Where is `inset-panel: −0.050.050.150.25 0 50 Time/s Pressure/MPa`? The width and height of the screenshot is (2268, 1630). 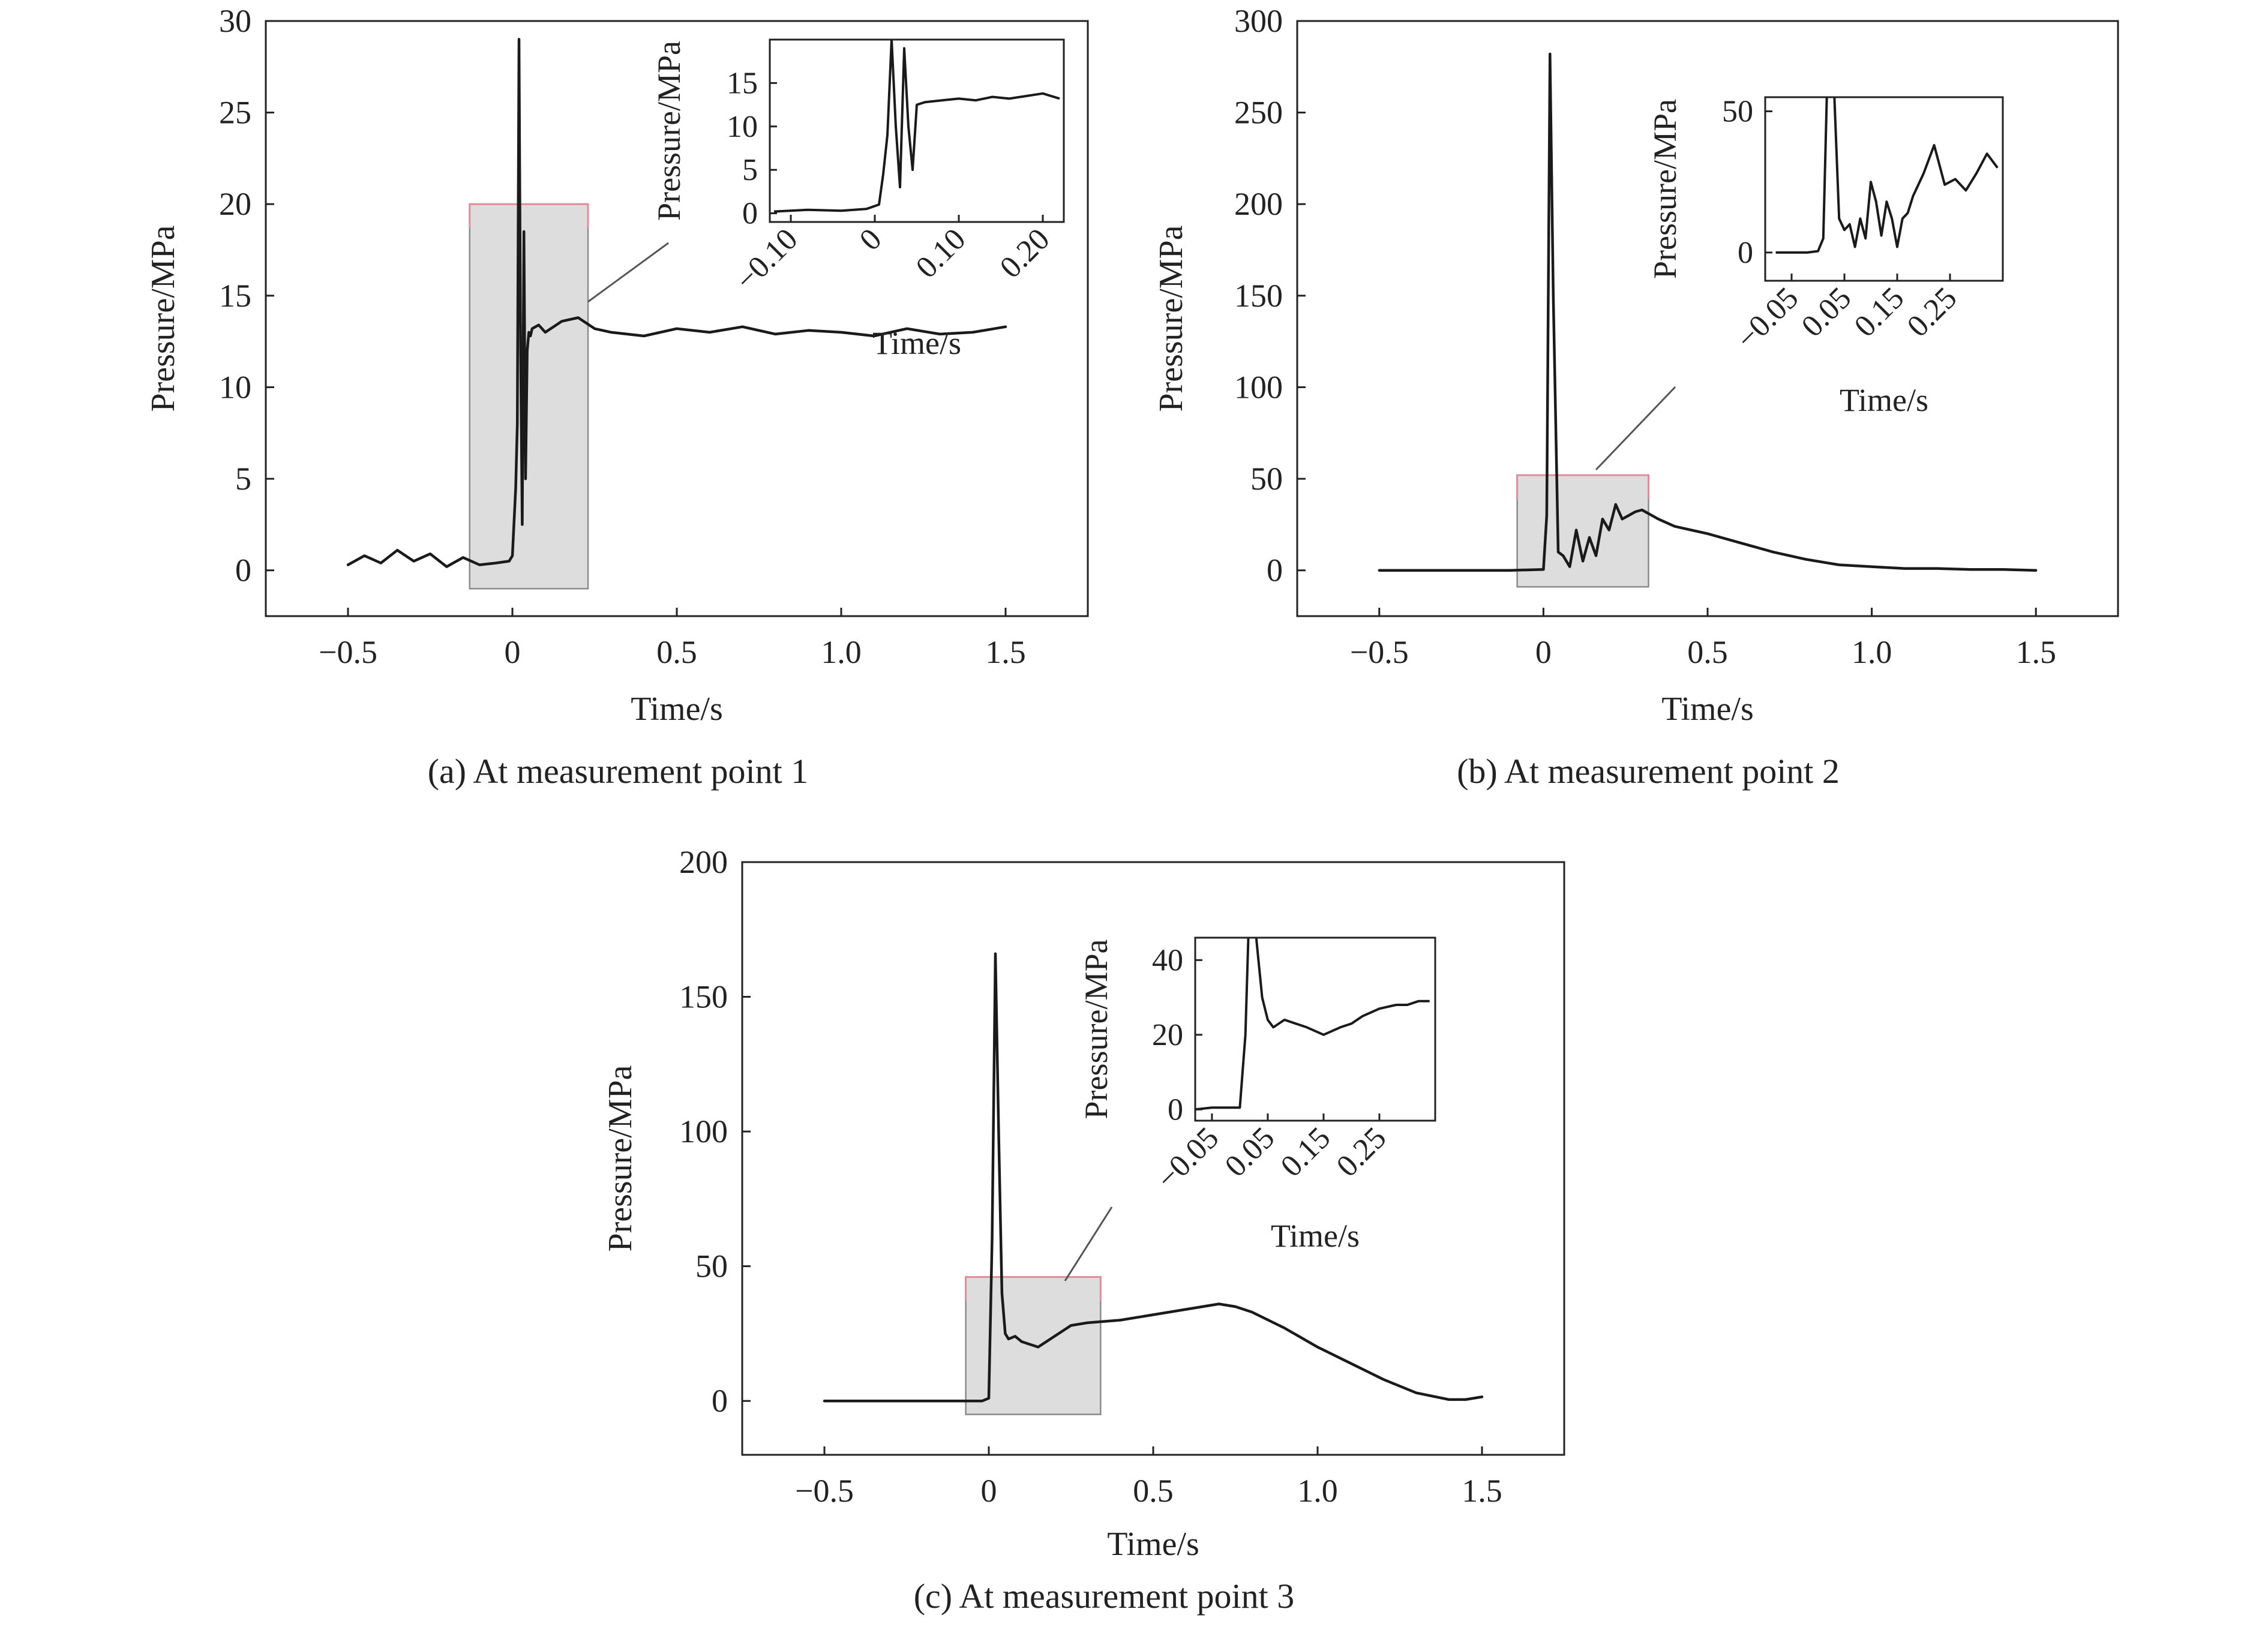
inset-panel: −0.050.050.150.25 0 50 Time/s Pressure/MPa is located at coordinates (1825, 256).